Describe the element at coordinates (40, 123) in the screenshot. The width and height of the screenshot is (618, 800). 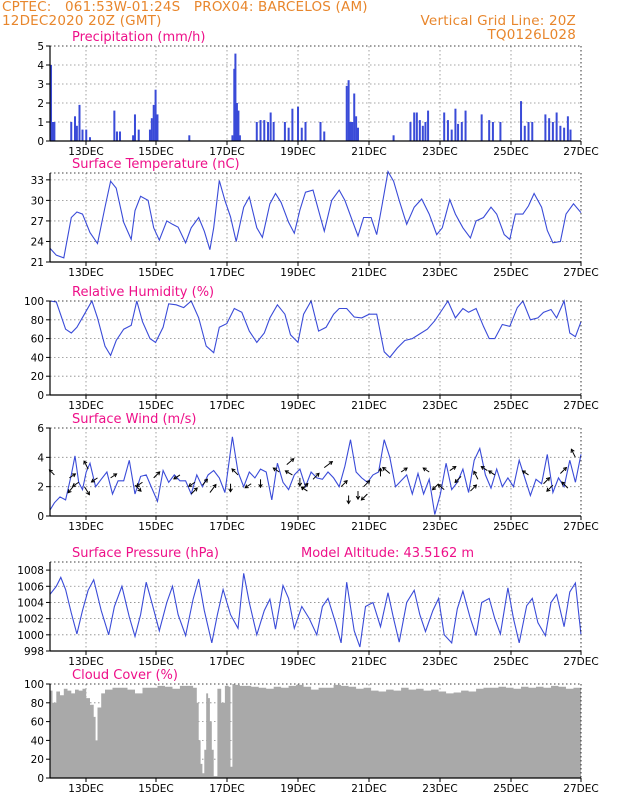
I see `y-tick-label: 1` at that location.